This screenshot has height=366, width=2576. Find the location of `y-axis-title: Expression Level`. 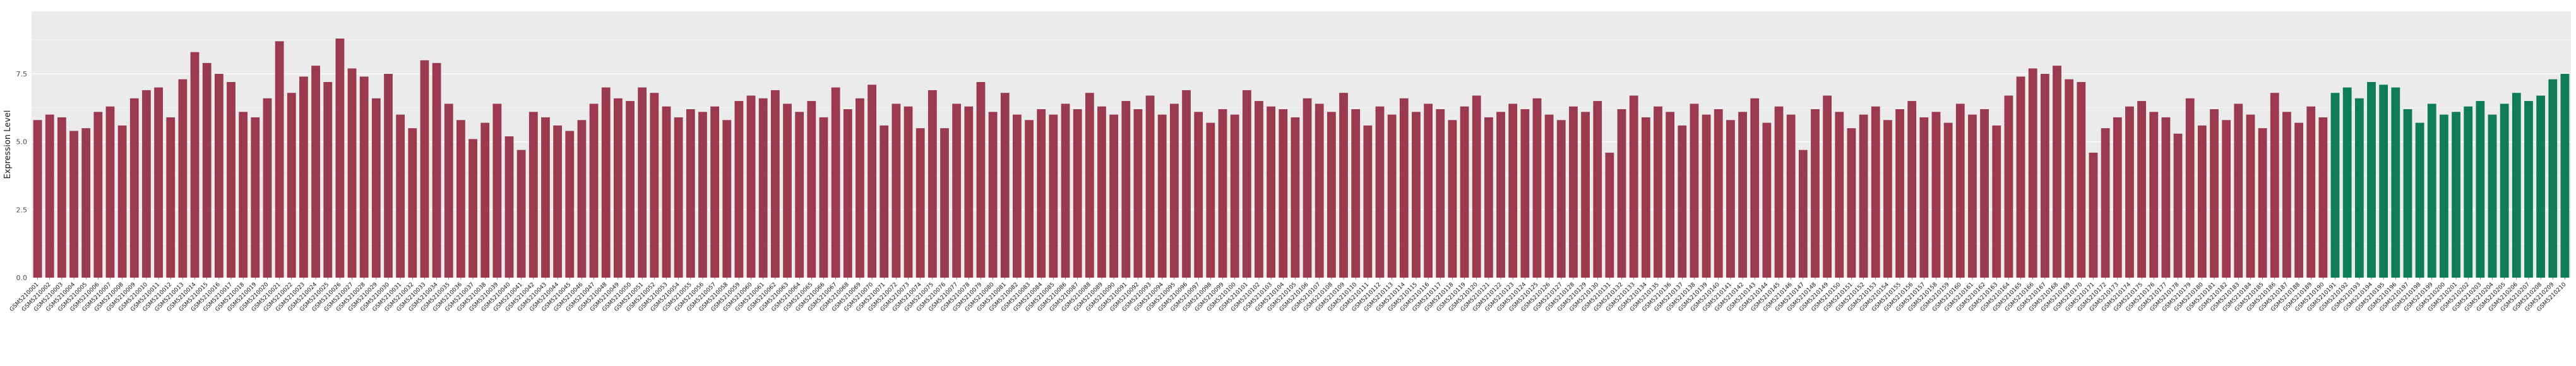

y-axis-title: Expression Level is located at coordinates (8, 144).